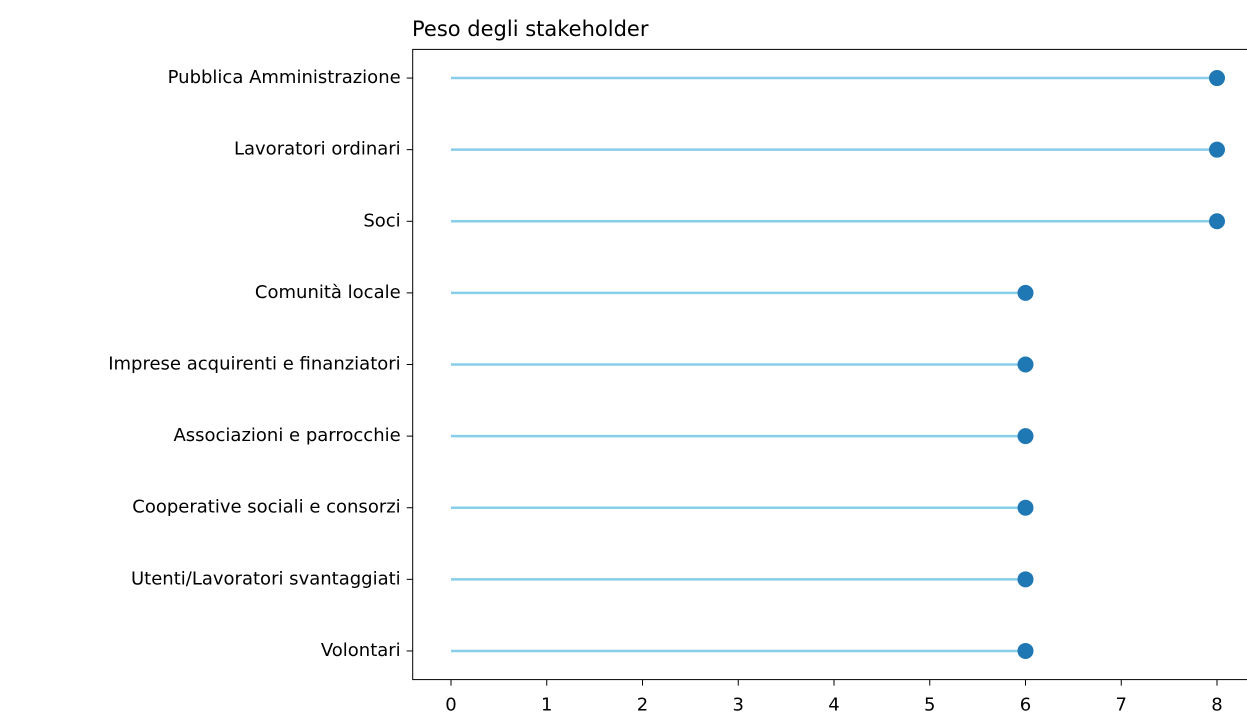  What do you see at coordinates (381, 220) in the screenshot?
I see `y-tick-label: Soci` at bounding box center [381, 220].